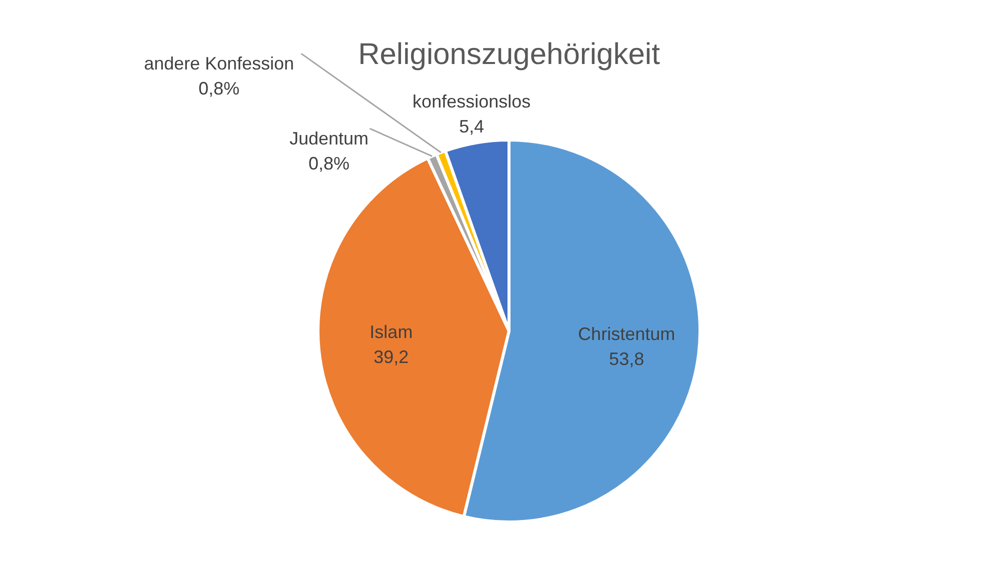  I want to click on slice-label: andere Konfession, so click(219, 64).